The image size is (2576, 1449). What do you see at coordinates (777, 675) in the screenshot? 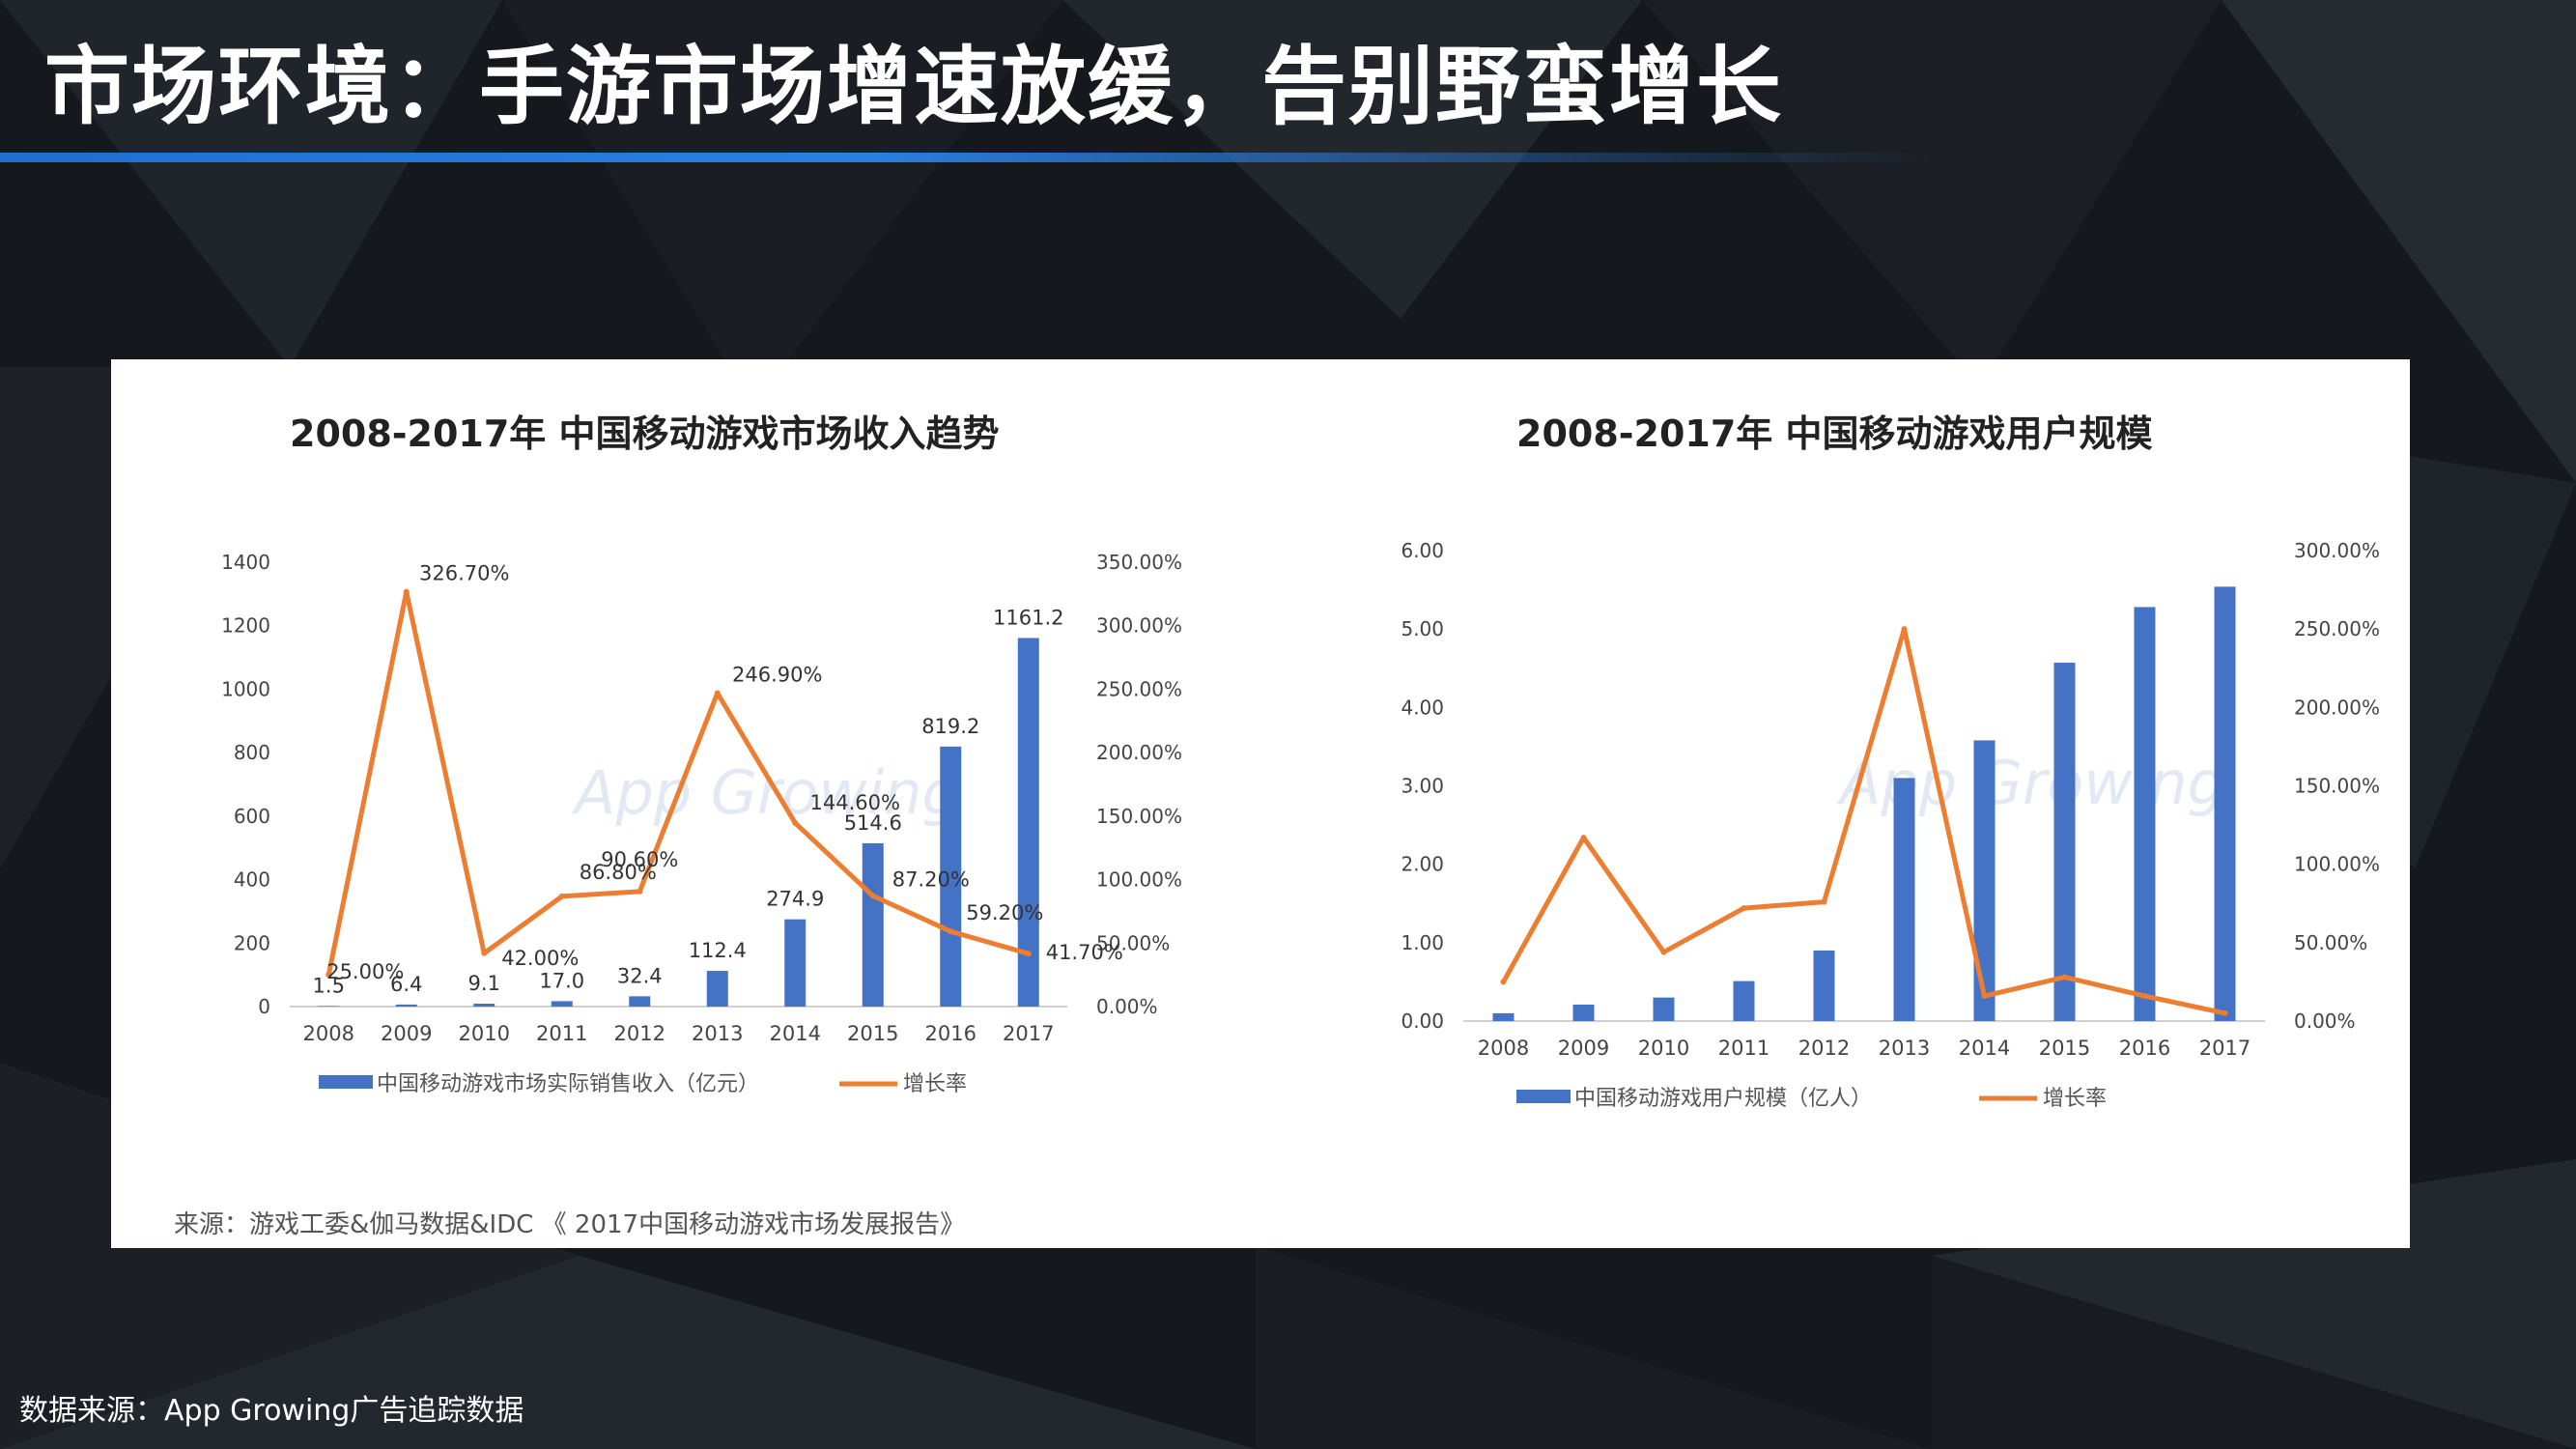
I see `growth-rate-label: 246.90%` at bounding box center [777, 675].